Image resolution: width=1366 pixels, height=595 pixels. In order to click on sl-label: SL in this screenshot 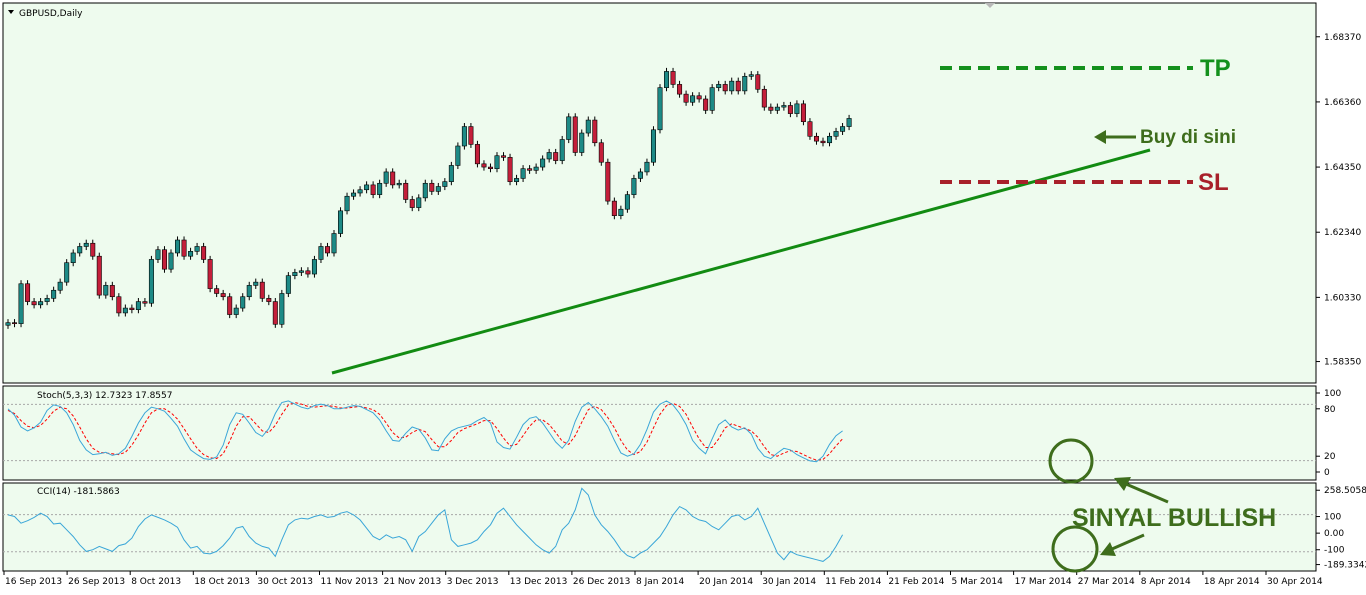, I will do `click(1213, 182)`.